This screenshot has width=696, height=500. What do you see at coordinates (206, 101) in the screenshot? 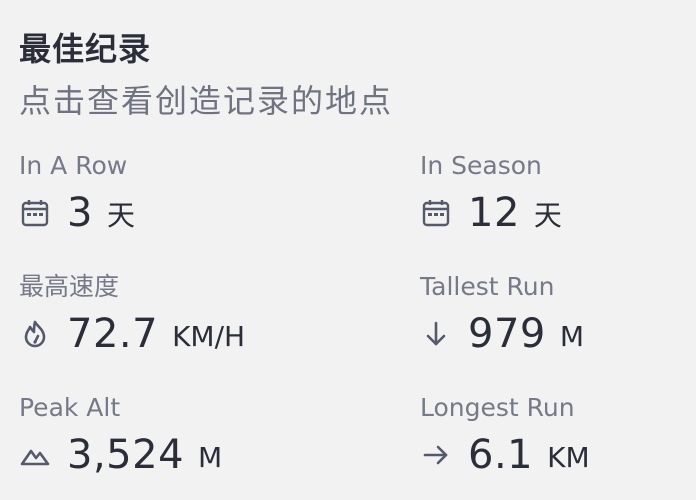
I see `page-subtitle: 点击查看创造记录的地点` at bounding box center [206, 101].